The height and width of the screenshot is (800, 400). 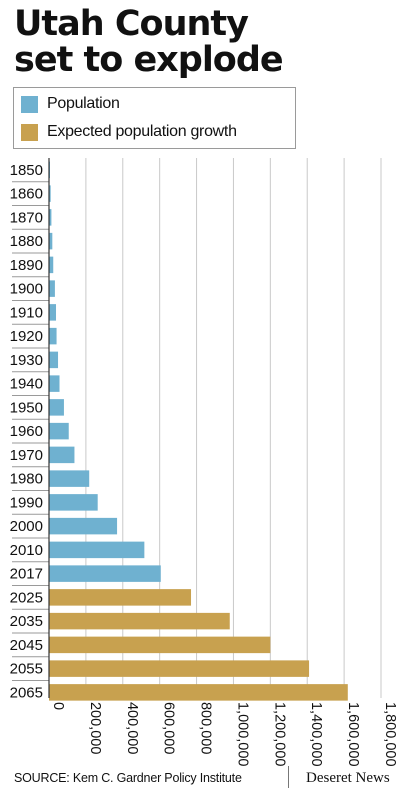 I want to click on brand-logo: Deseret News, so click(x=348, y=778).